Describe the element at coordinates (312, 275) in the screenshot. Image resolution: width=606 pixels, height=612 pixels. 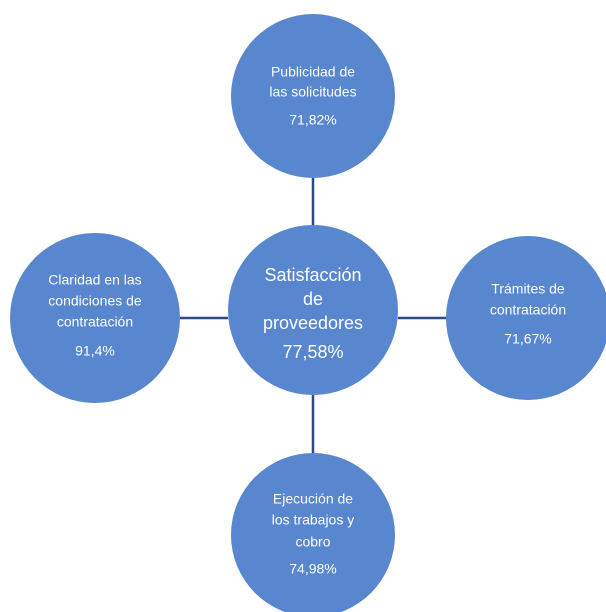
I see `node-label: Satisfacción` at that location.